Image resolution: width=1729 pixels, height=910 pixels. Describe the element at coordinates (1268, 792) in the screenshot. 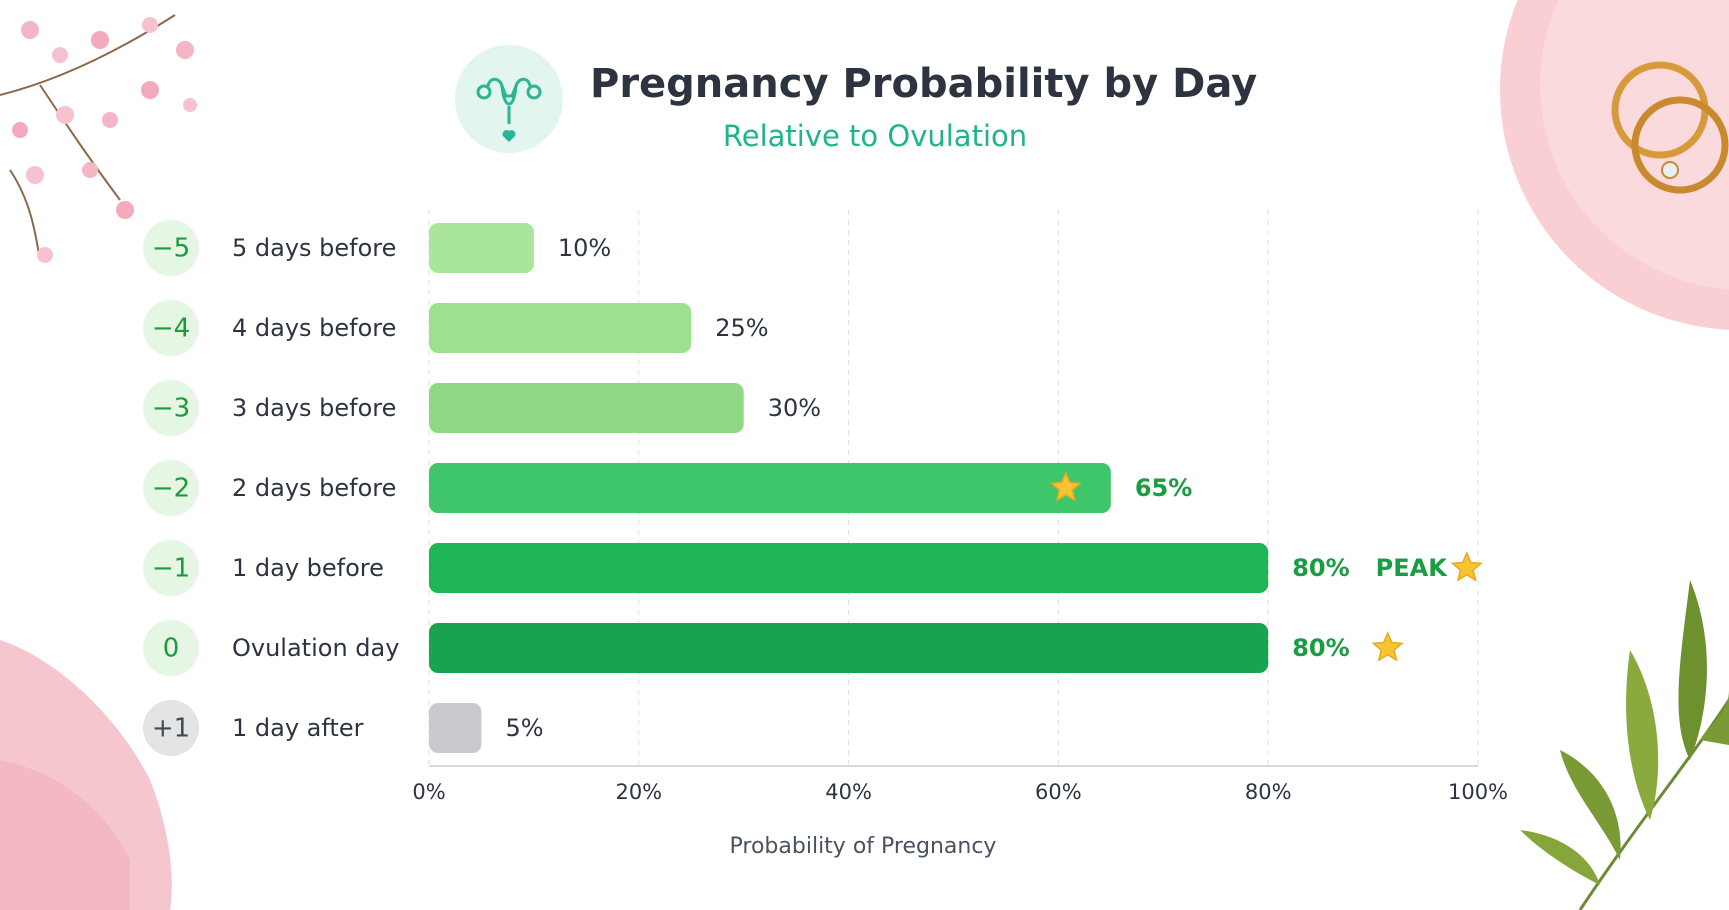

I see `x-tick-label: 80%` at that location.